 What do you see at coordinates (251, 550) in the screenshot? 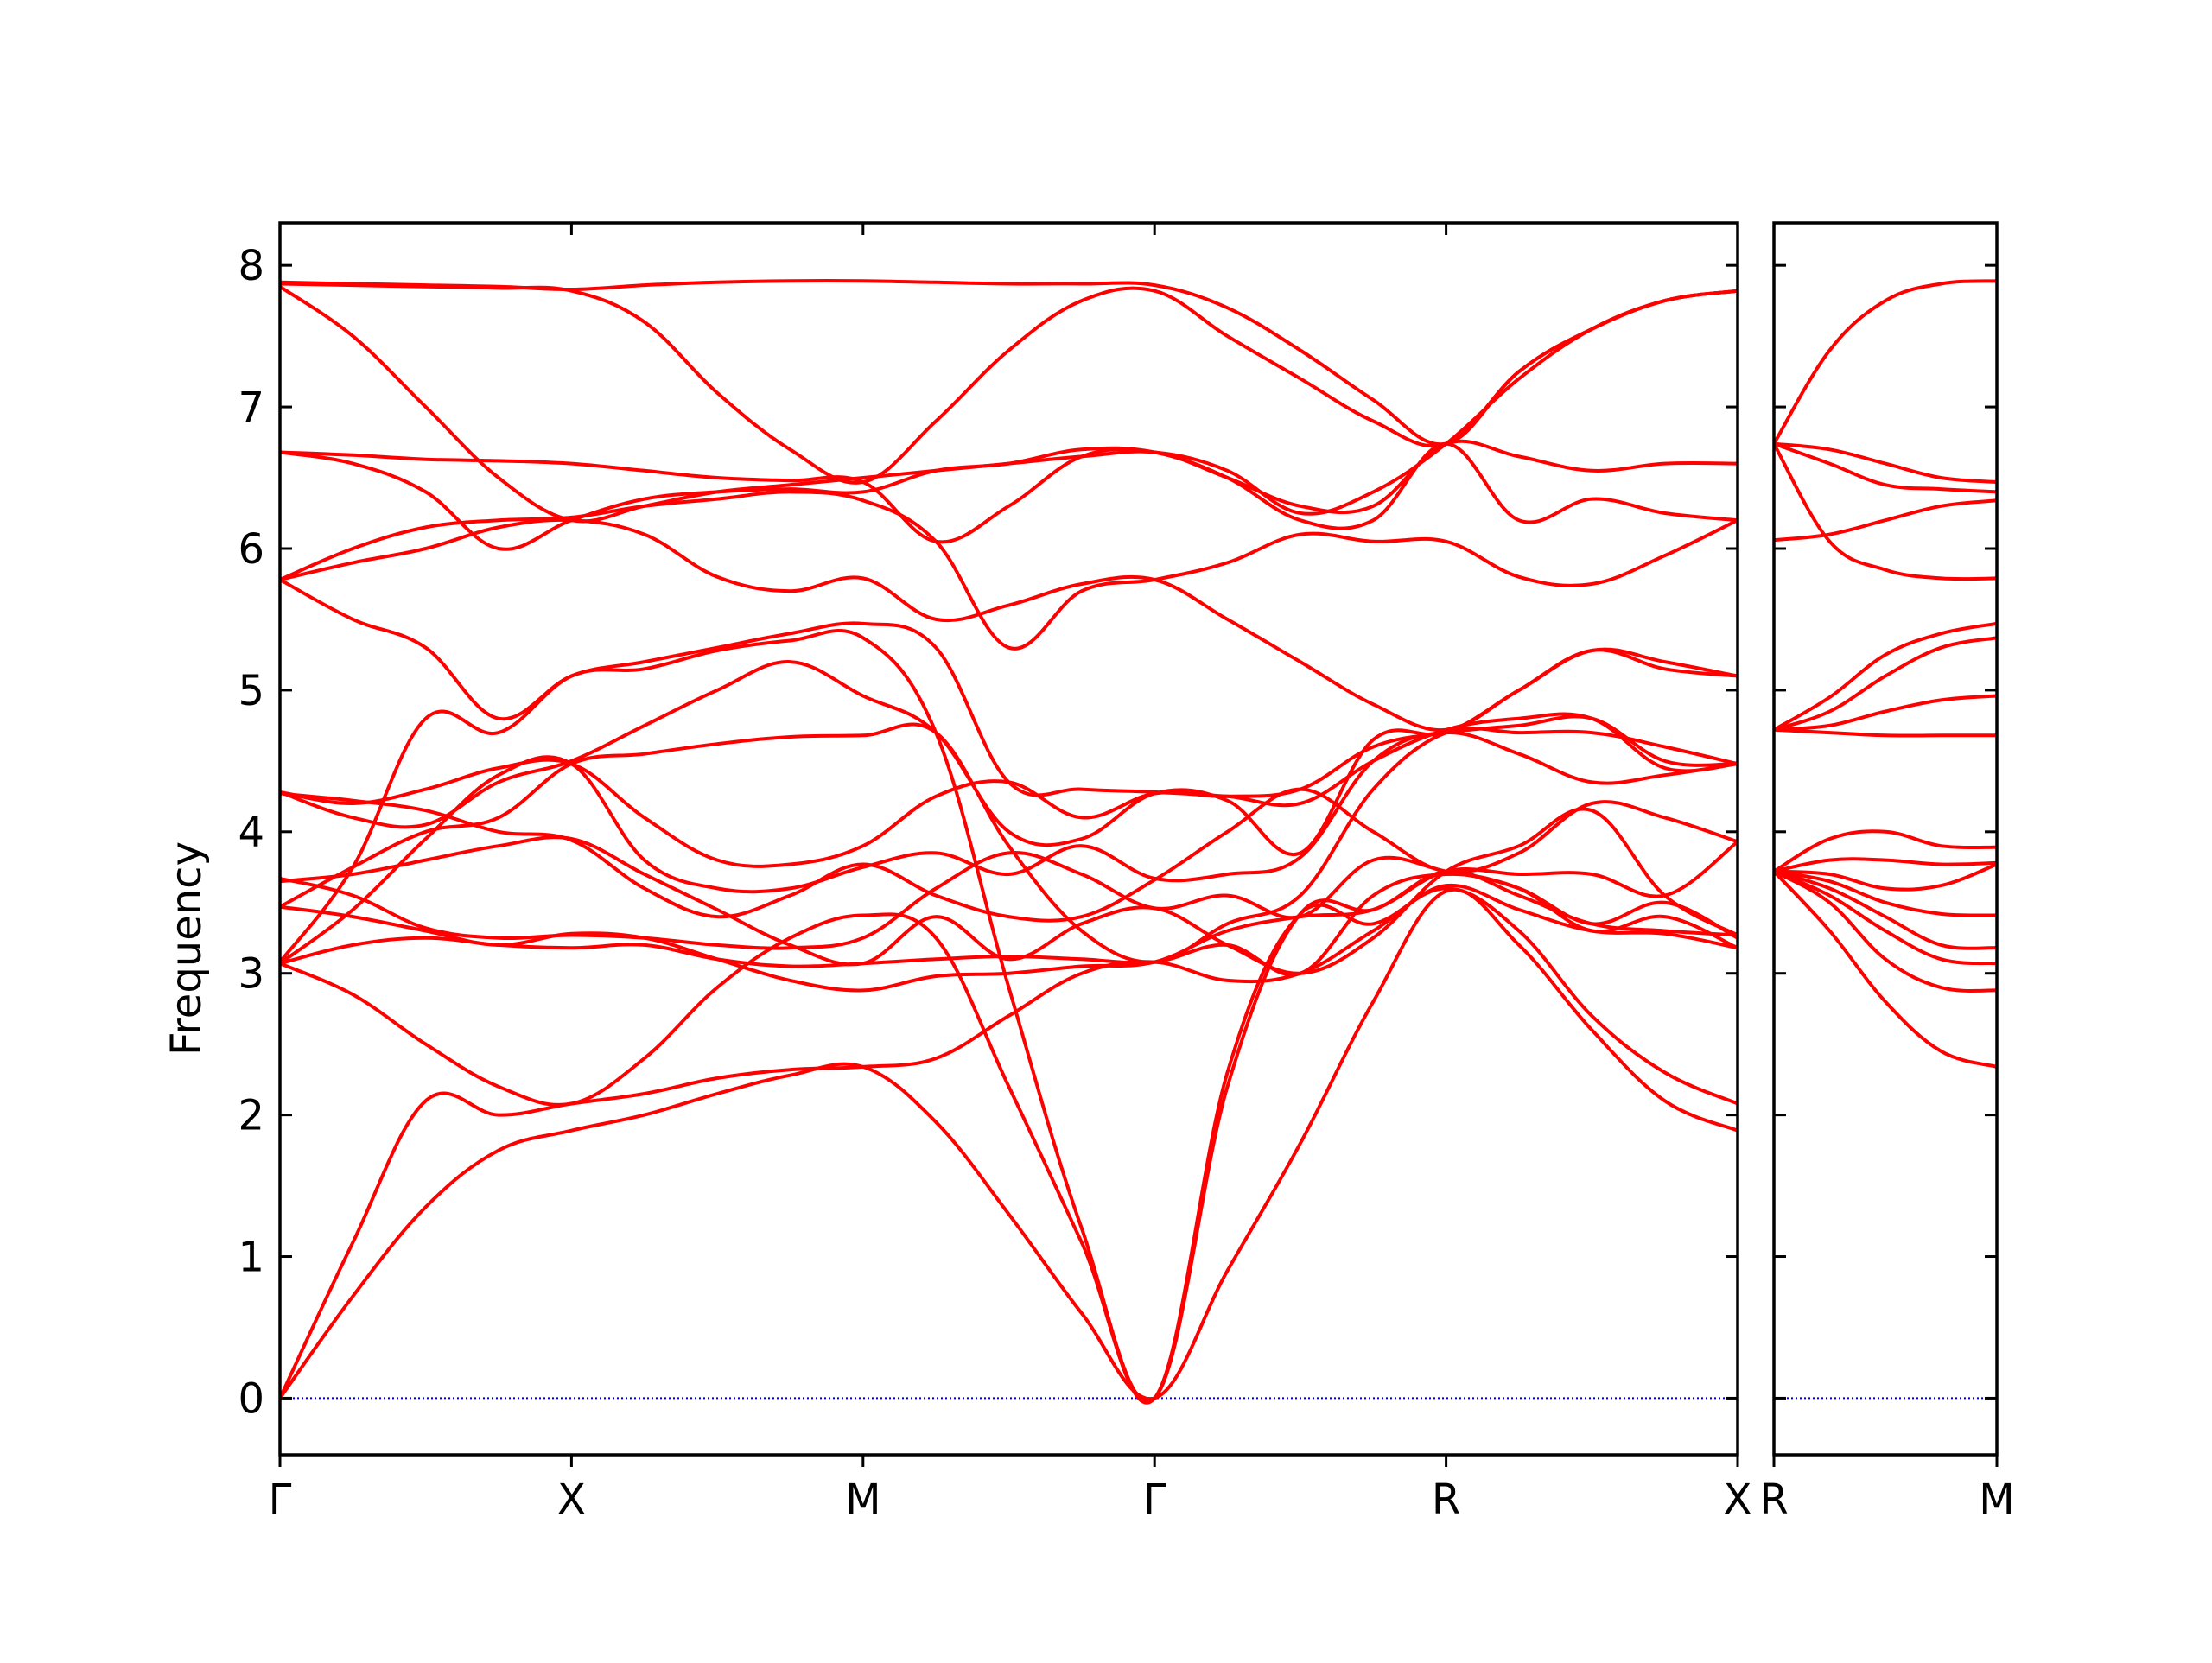
I see `y-tick-label: 6` at bounding box center [251, 550].